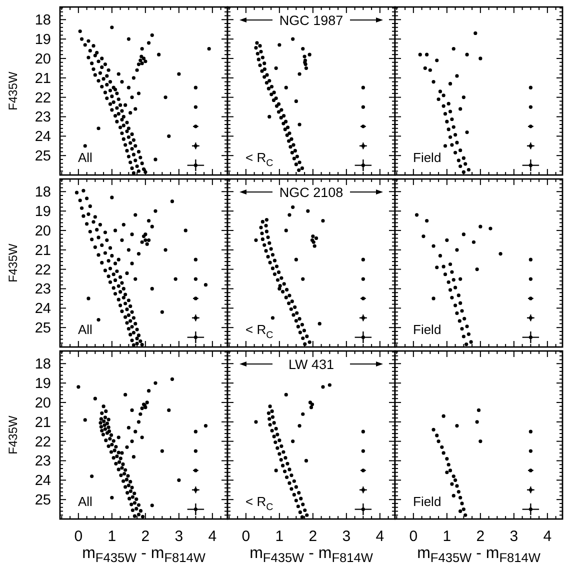  What do you see at coordinates (311, 364) in the screenshot?
I see `text: LW 431` at bounding box center [311, 364].